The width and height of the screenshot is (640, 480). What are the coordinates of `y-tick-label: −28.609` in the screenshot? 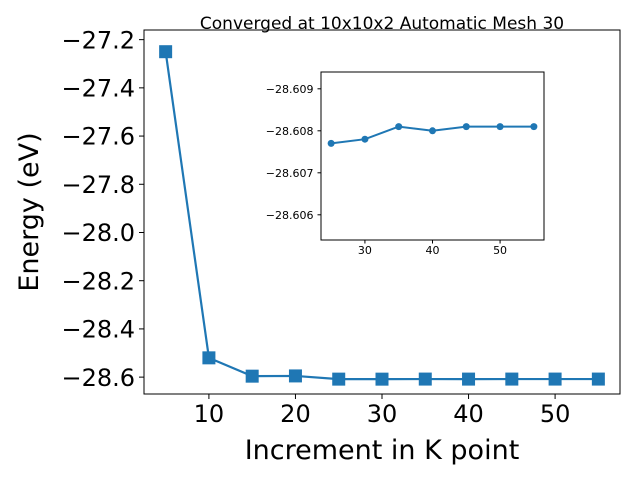 It's located at (290, 89).